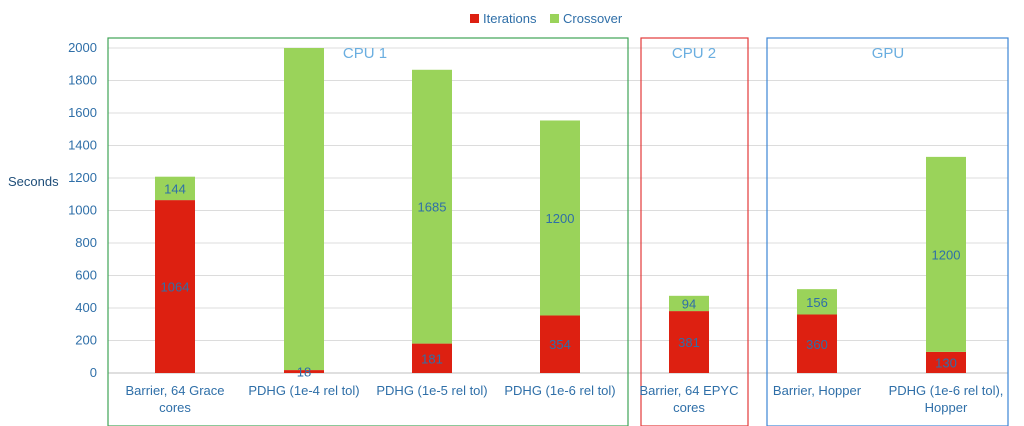  What do you see at coordinates (689, 390) in the screenshot?
I see `category-label: Barrier, 64 EPYC` at bounding box center [689, 390].